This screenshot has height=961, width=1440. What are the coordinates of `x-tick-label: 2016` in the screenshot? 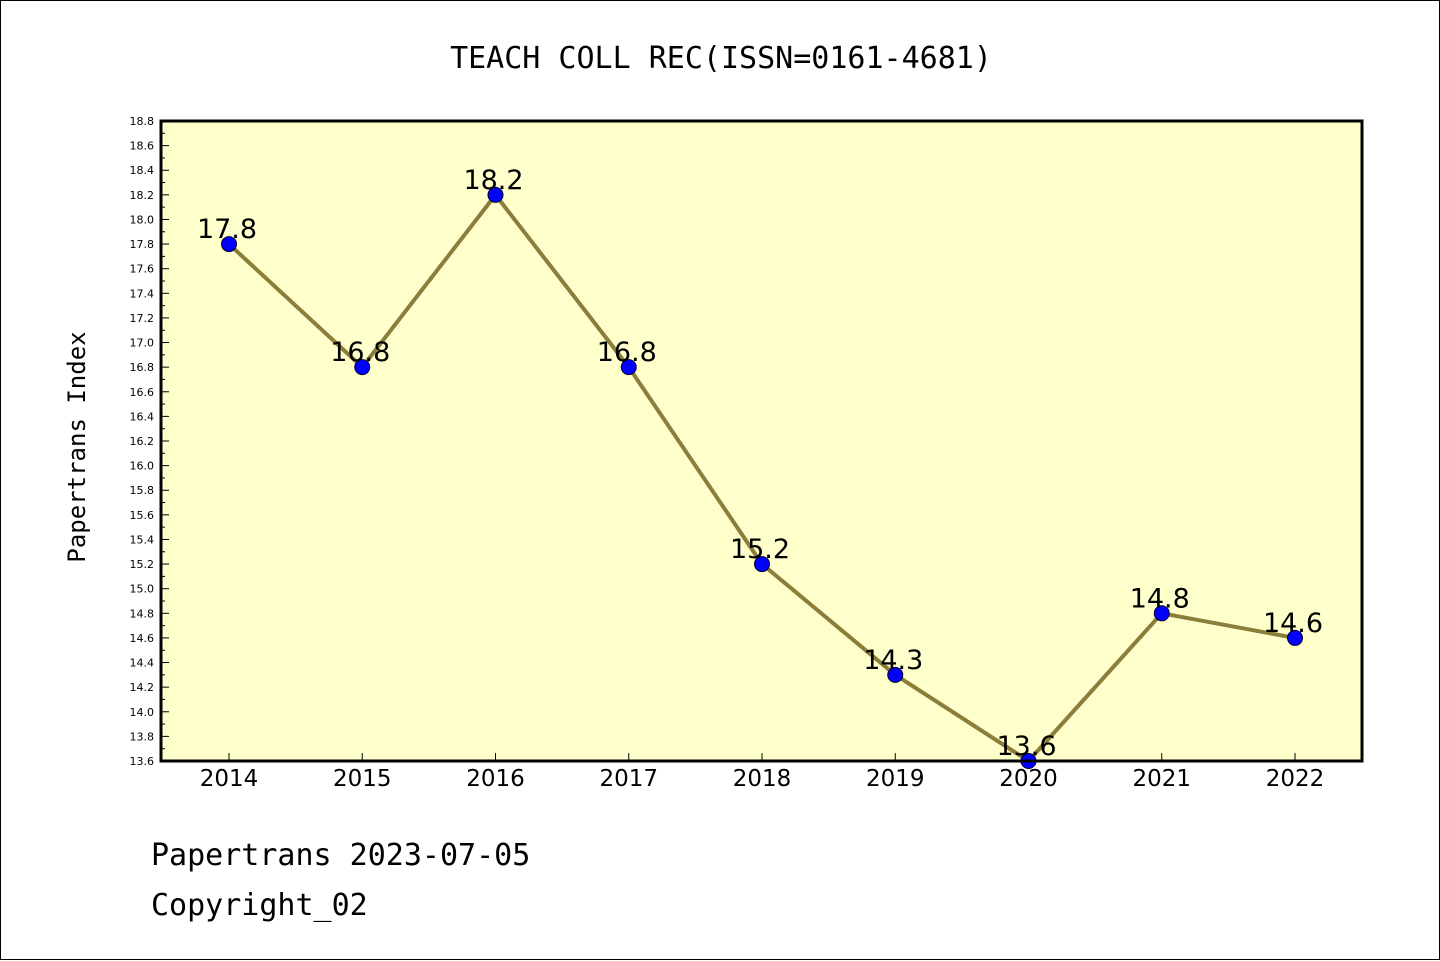 It's located at (495, 779).